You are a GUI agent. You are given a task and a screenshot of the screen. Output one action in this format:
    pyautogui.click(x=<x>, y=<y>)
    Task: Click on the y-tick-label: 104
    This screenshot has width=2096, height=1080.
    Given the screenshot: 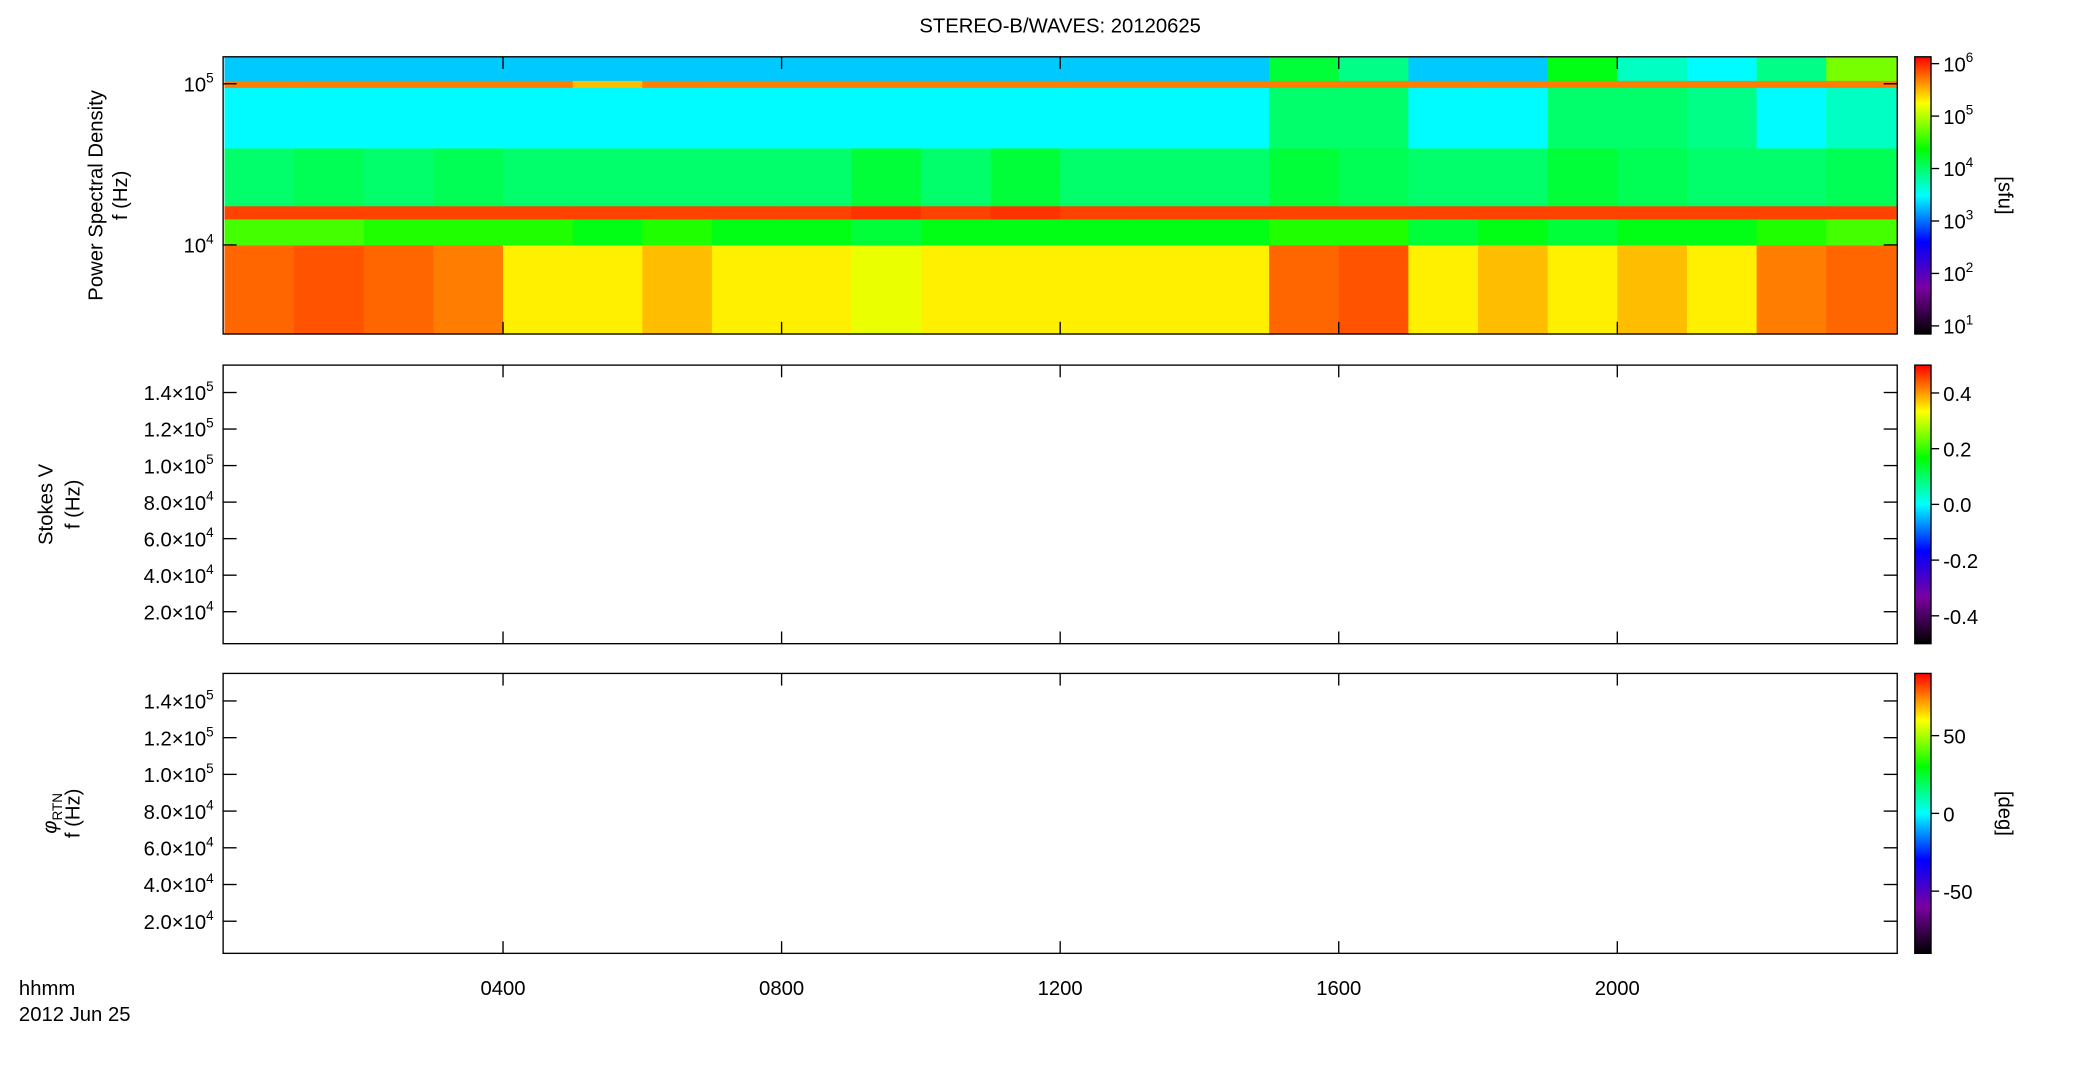 What is the action you would take?
    pyautogui.click(x=199, y=244)
    